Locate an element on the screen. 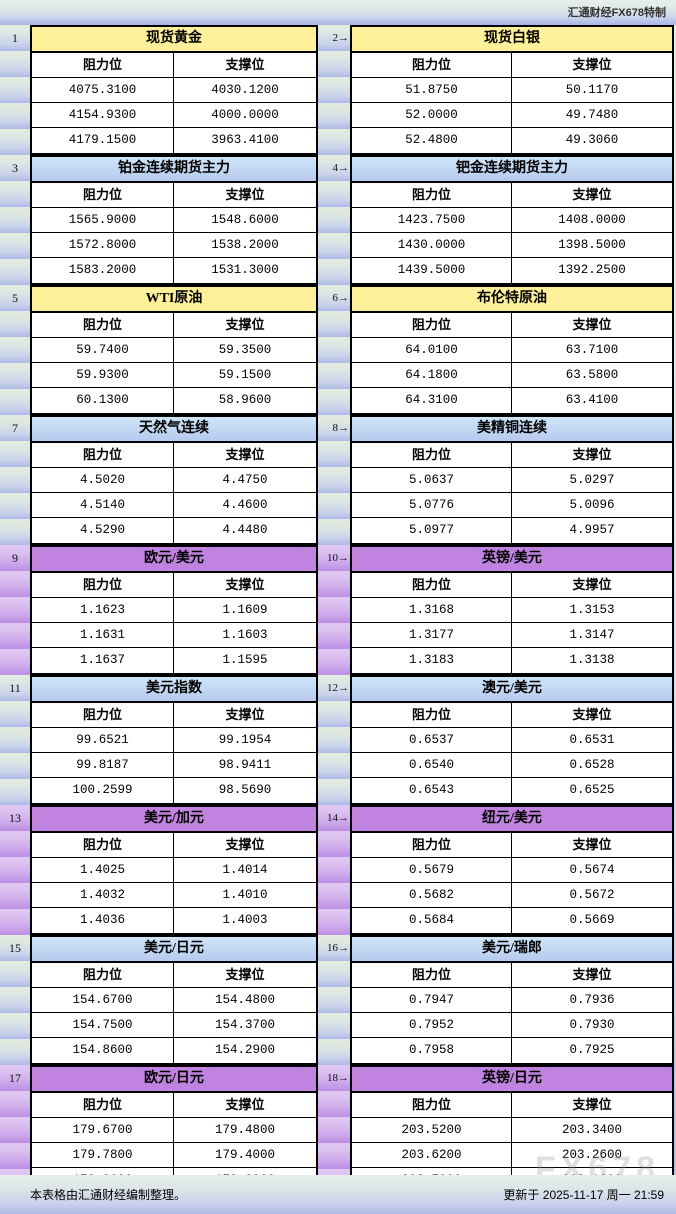 This screenshot has width=676, height=1214. table-row: 0.5684 0.5669 is located at coordinates (512, 920).